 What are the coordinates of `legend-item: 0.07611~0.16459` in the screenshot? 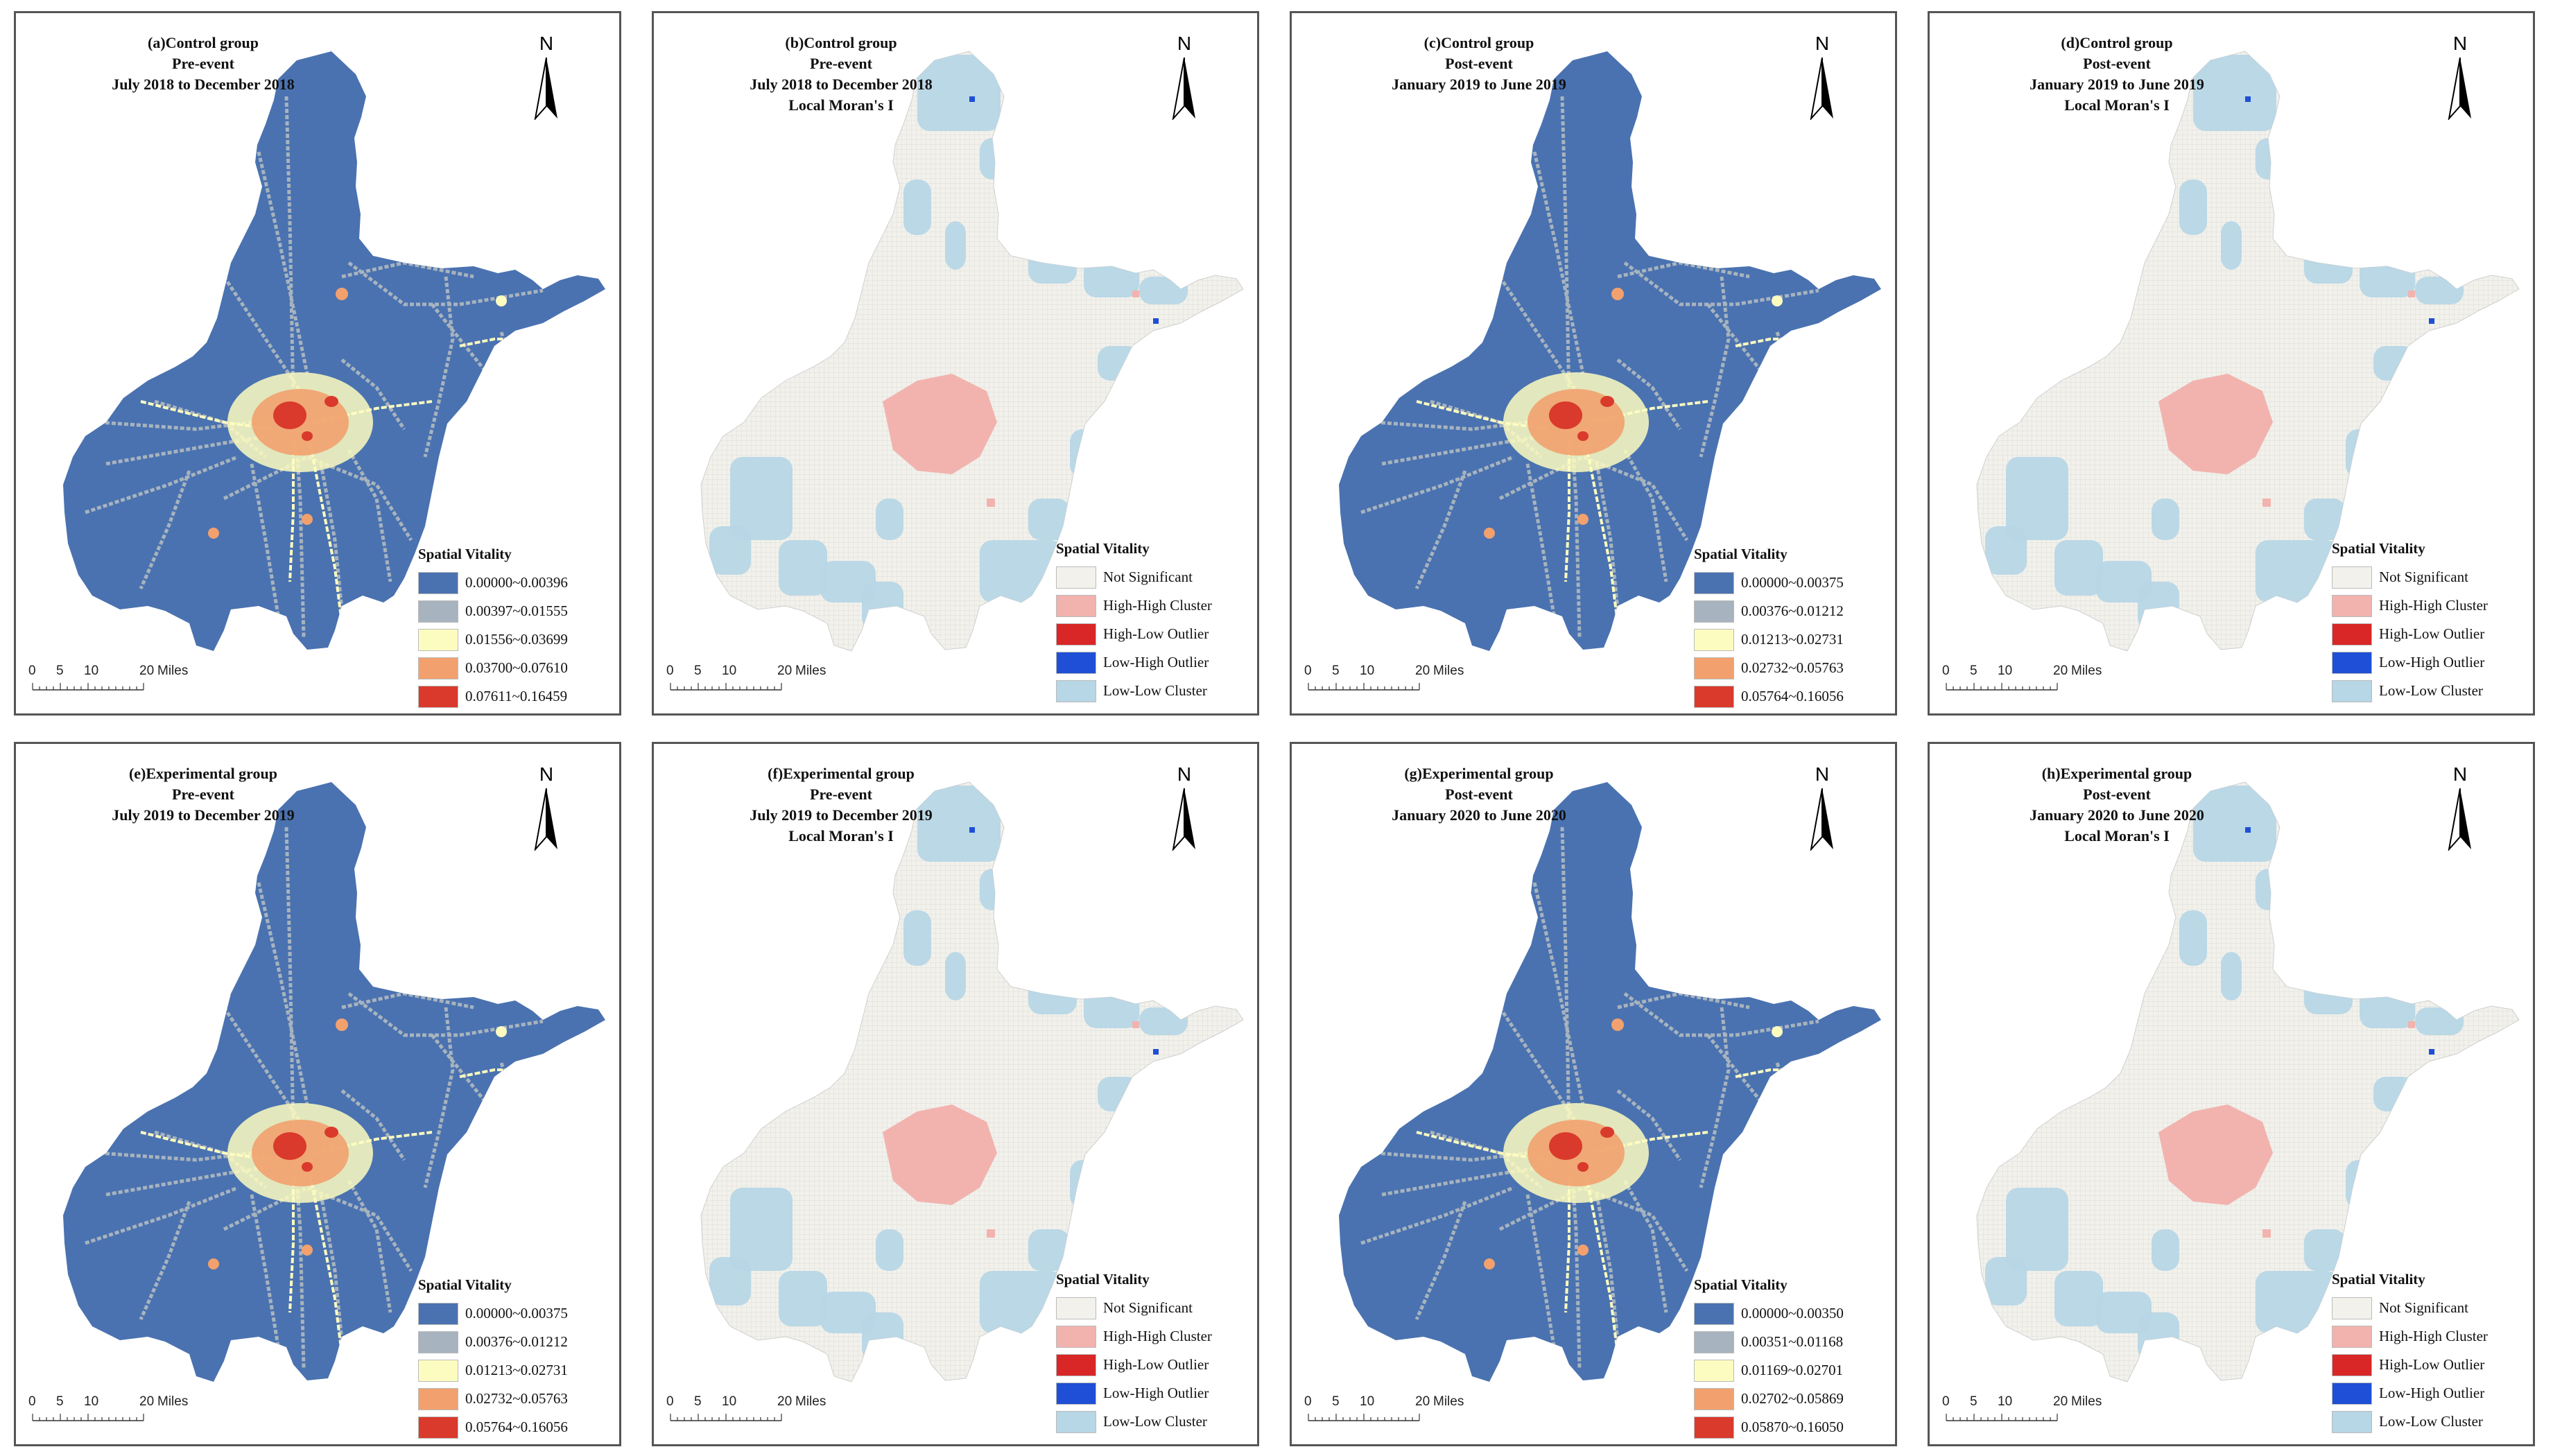 It's located at (515, 696).